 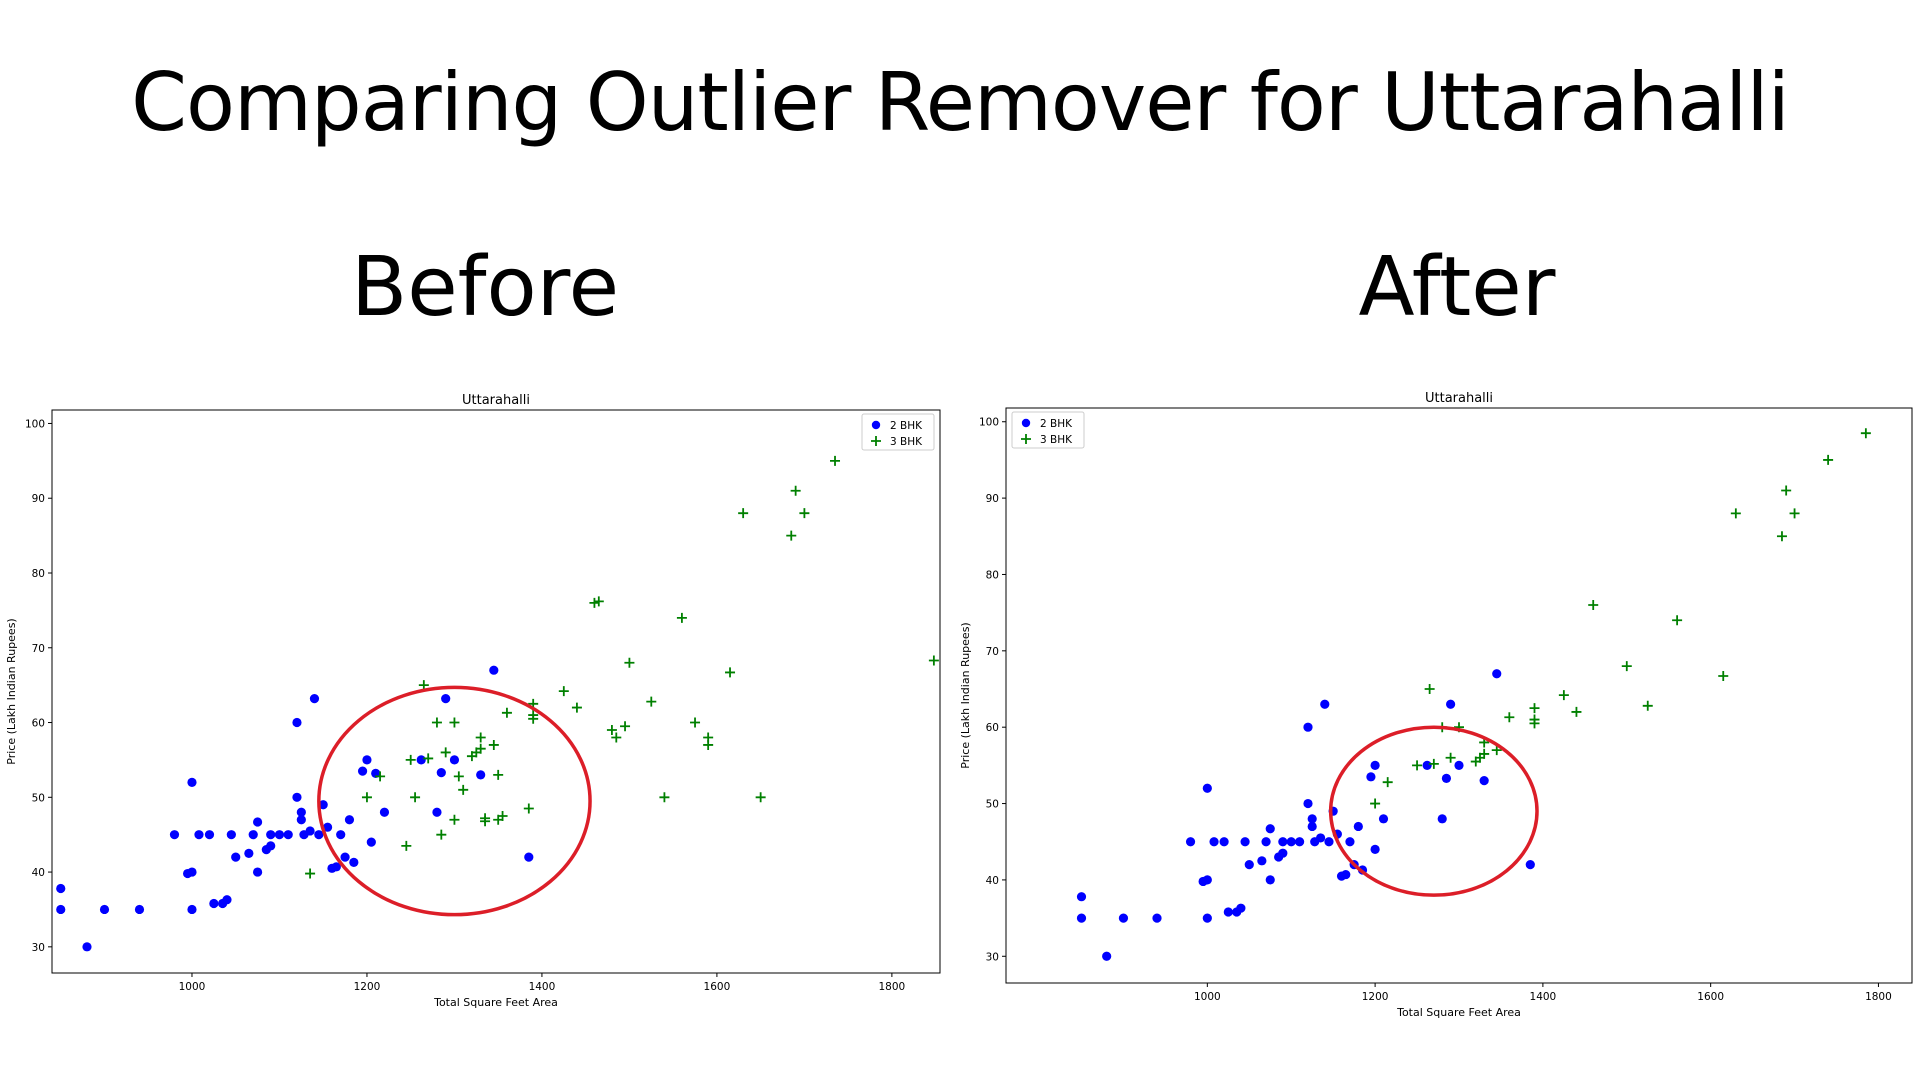 What do you see at coordinates (38, 649) in the screenshot?
I see `y-tick-label: 70` at bounding box center [38, 649].